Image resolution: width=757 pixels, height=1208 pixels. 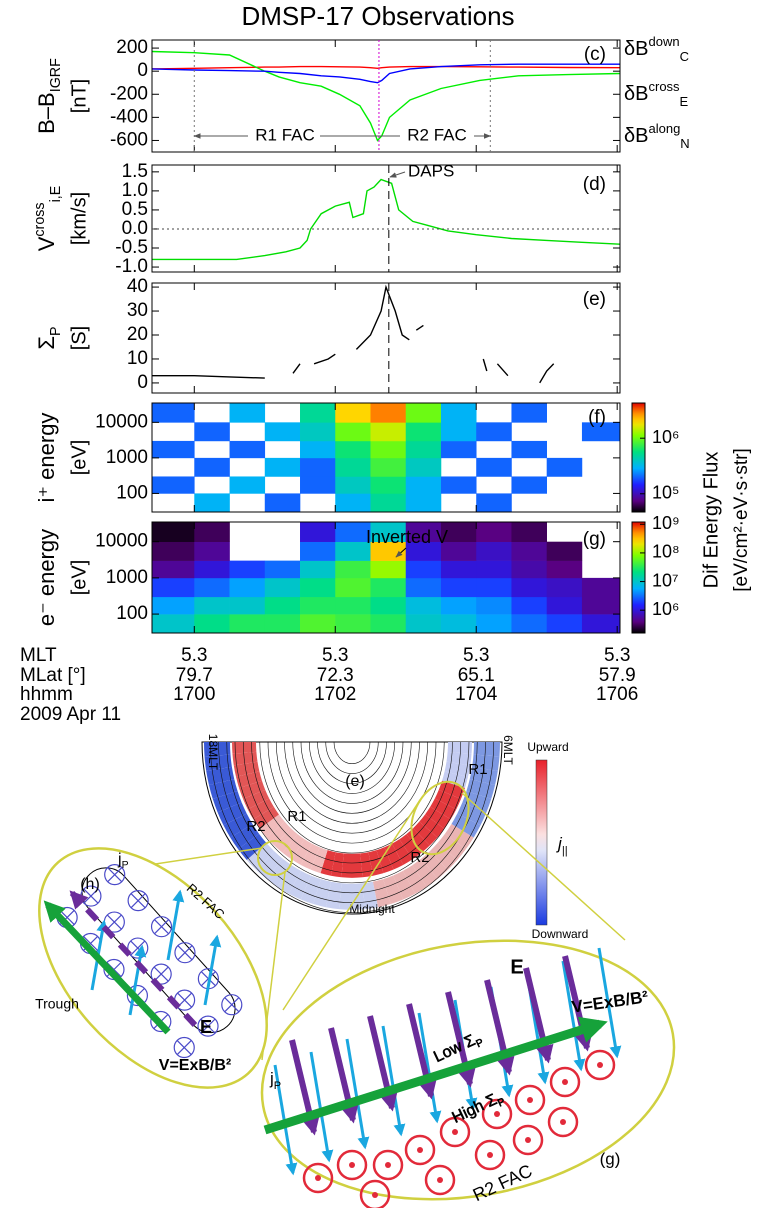 What do you see at coordinates (79, 578) in the screenshot?
I see `y-axis-unit: [eV]` at bounding box center [79, 578].